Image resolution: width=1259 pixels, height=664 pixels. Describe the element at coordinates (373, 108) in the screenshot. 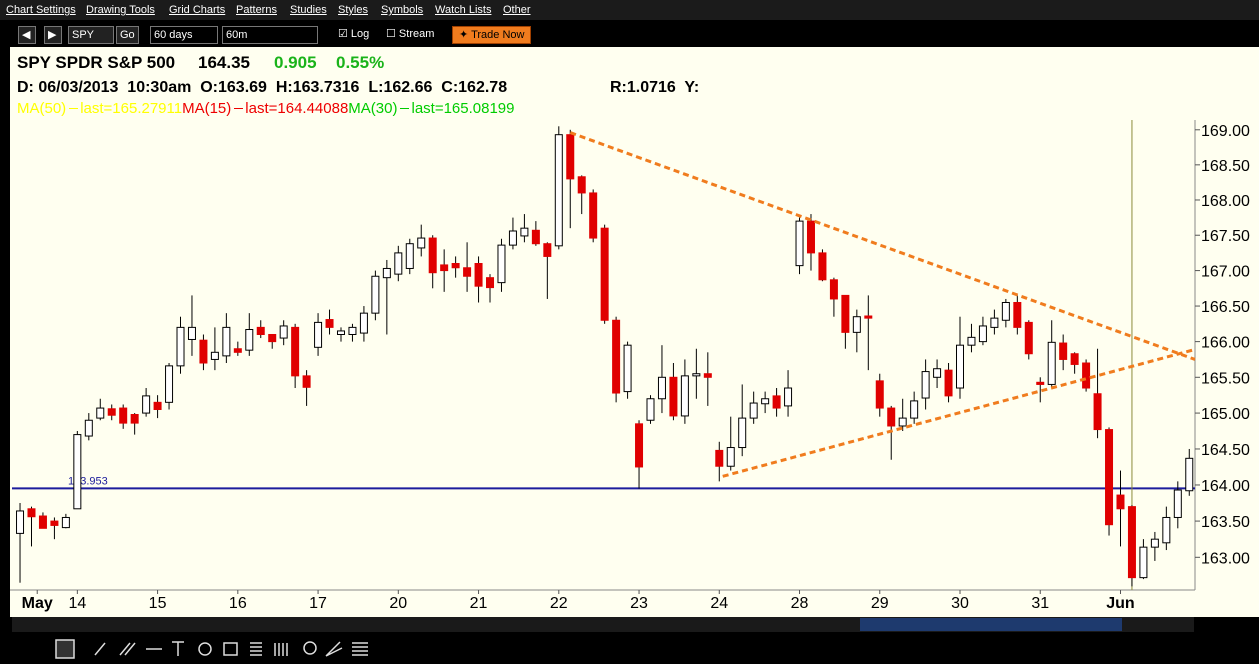

I see `study-name: MA(30)` at that location.